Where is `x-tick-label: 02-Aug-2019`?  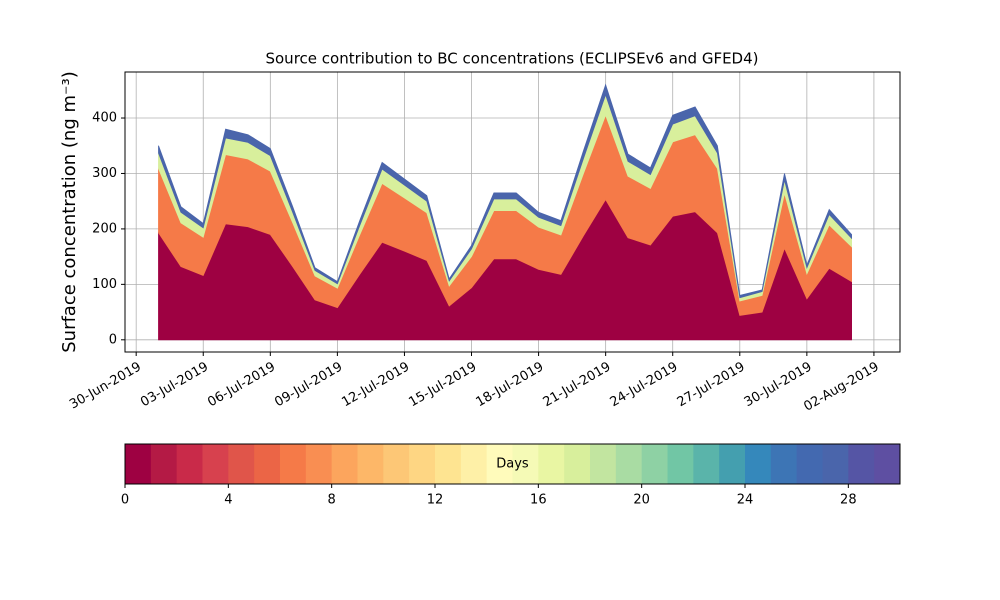 x-tick-label: 02-Aug-2019 is located at coordinates (841, 387).